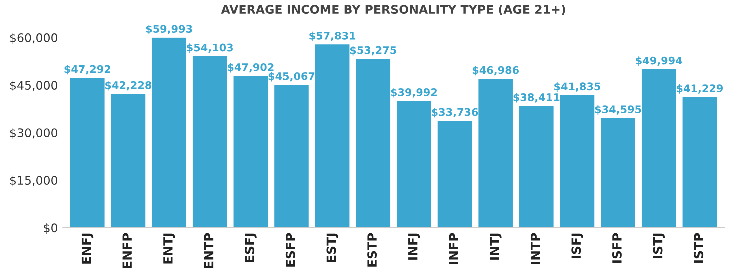 Image resolution: width=743 pixels, height=280 pixels. What do you see at coordinates (251, 68) in the screenshot?
I see `data-label: $47,902` at bounding box center [251, 68].